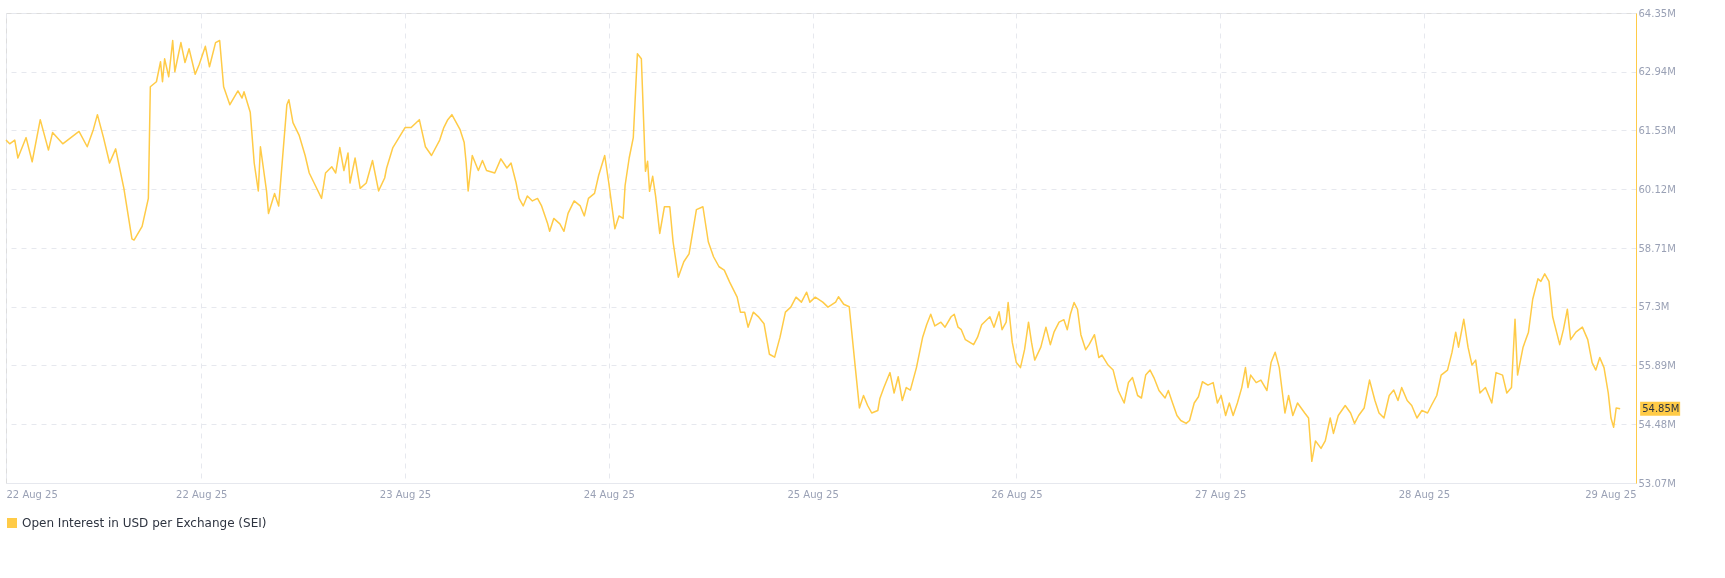 Image resolution: width=1725 pixels, height=578 pixels. What do you see at coordinates (1611, 494) in the screenshot?
I see `x-tick-label: 29 Aug 25` at bounding box center [1611, 494].